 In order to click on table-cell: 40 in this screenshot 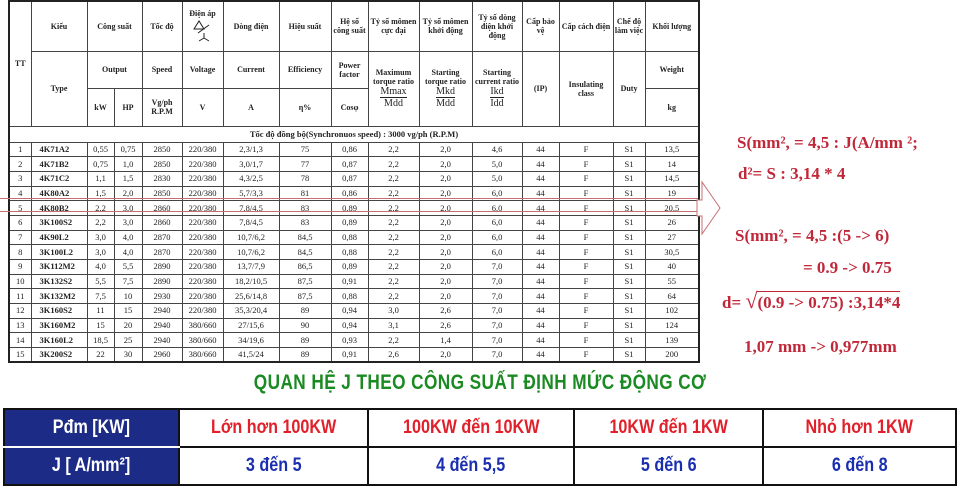, I will do `click(672, 267)`.